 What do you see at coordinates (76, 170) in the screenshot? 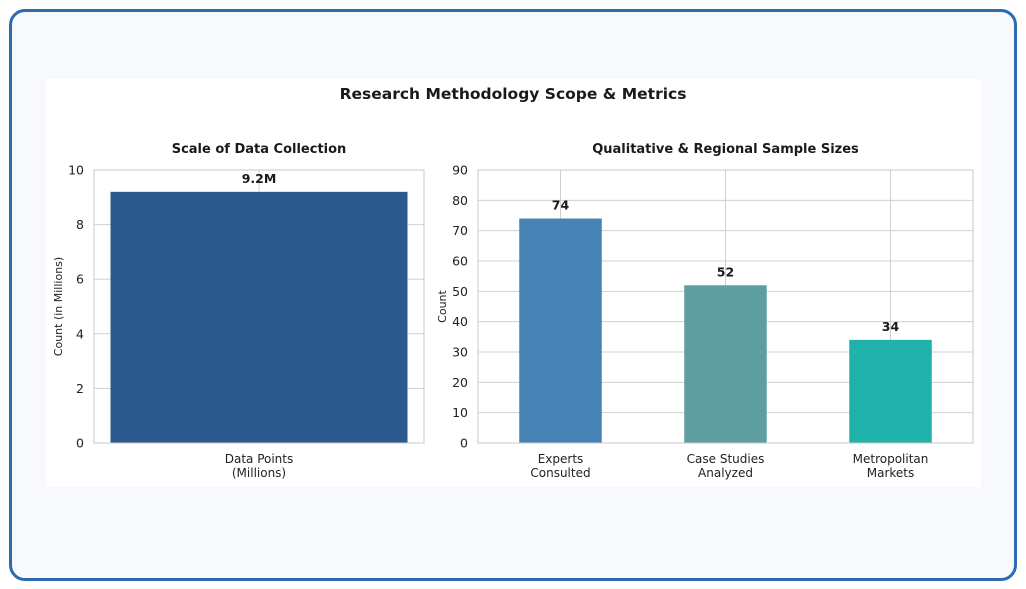
I see `chart1-ytick-label: 10` at bounding box center [76, 170].